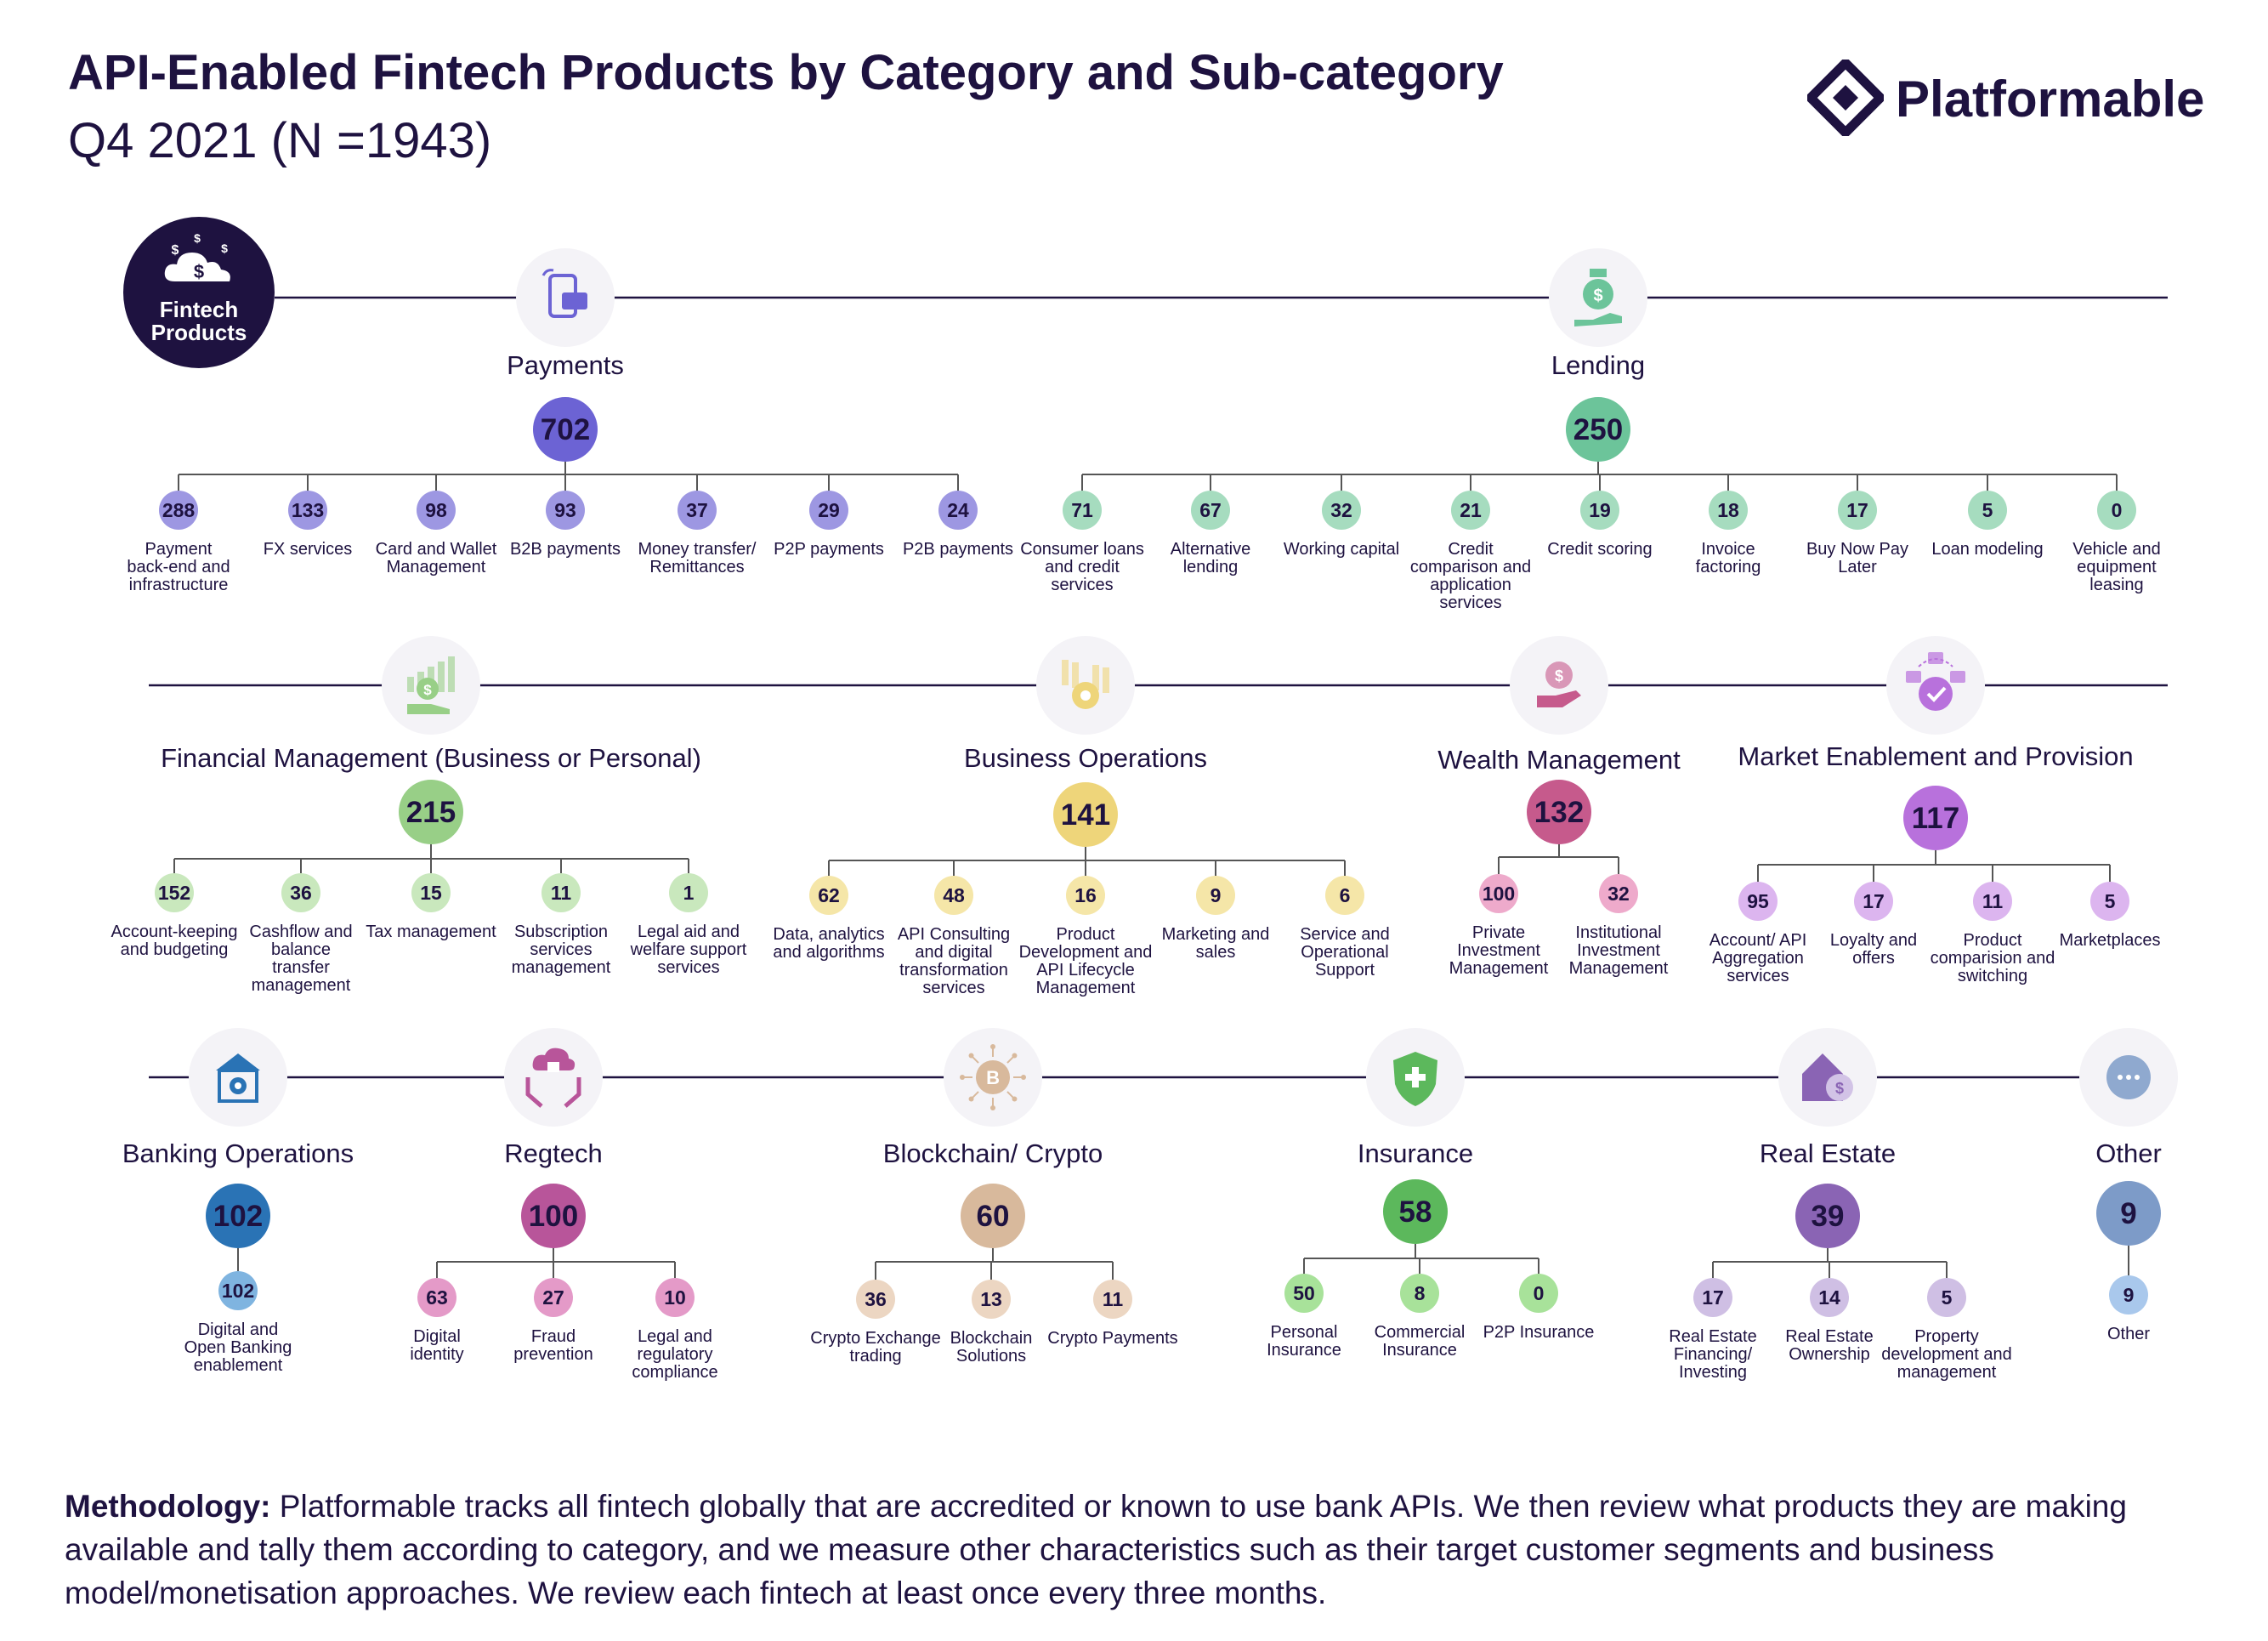  I want to click on category-total: 141, so click(1085, 815).